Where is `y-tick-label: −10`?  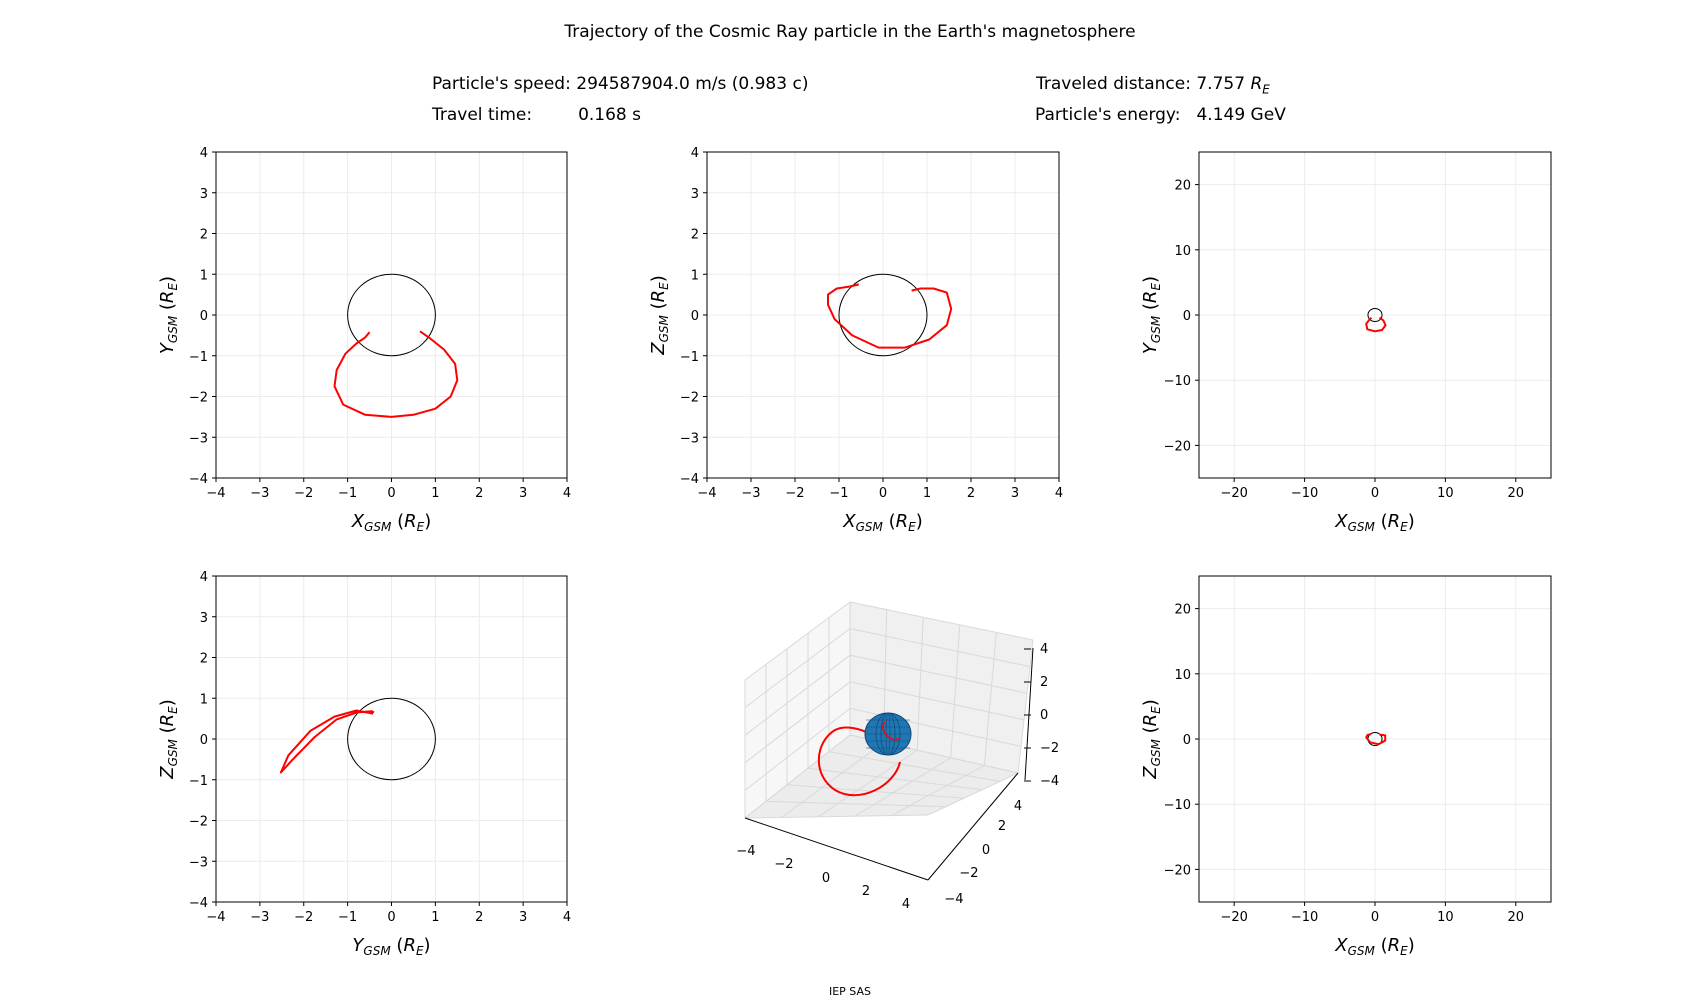
y-tick-label: −10 is located at coordinates (1177, 381).